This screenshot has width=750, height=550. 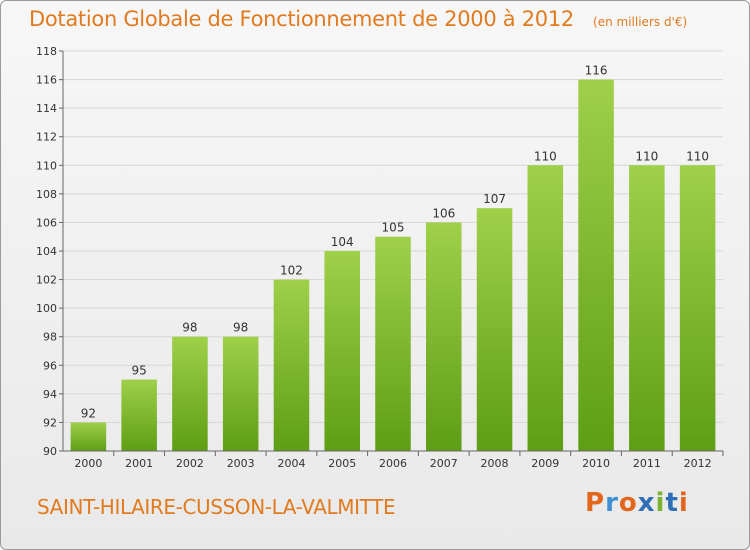 I want to click on proxiti-logo: Proxiti, so click(x=637, y=503).